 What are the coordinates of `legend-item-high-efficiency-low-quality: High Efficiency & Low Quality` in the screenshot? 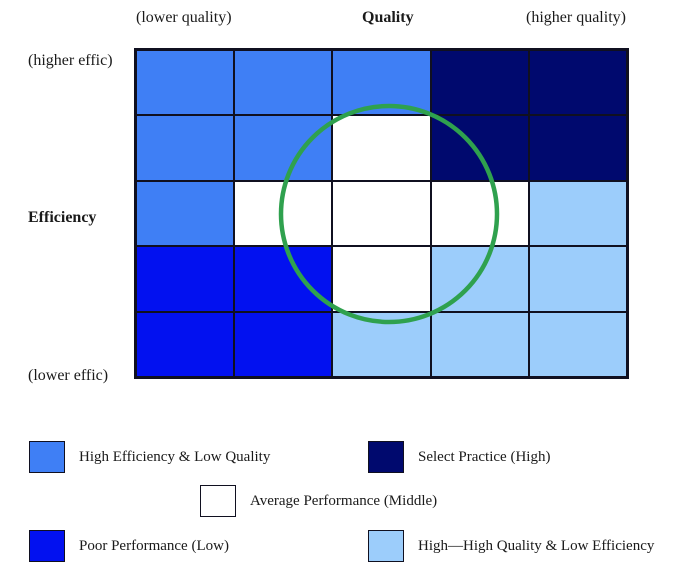 It's located at (149, 457).